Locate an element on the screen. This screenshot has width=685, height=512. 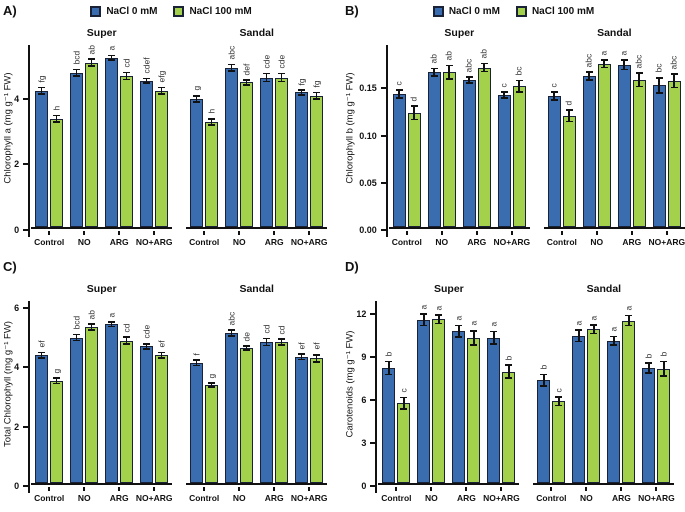
significance-letter: d is located at coordinates (568, 103).